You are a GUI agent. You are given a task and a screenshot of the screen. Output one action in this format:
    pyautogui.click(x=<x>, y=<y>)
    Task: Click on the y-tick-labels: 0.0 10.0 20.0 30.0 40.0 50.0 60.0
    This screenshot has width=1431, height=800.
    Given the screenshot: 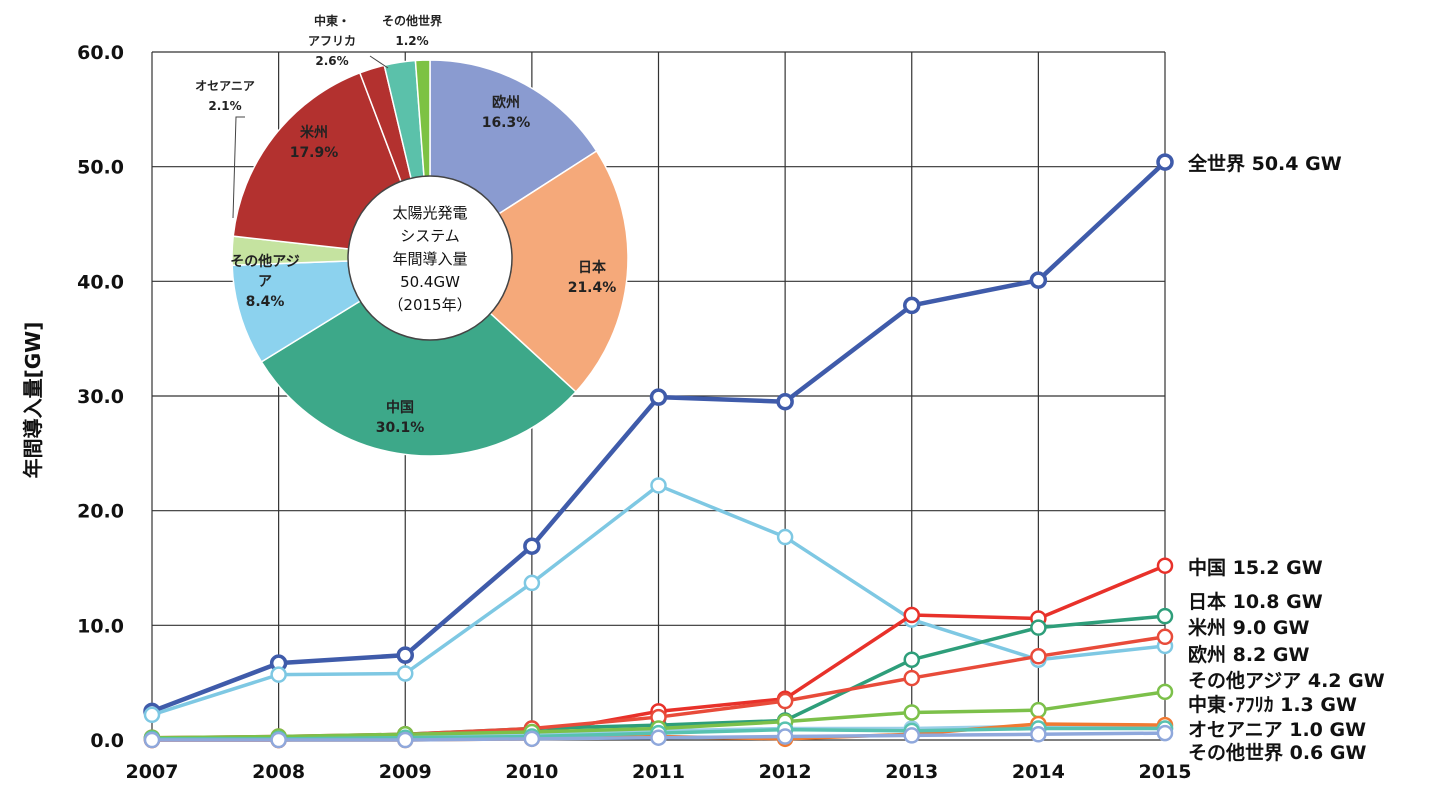 What is the action you would take?
    pyautogui.click(x=100, y=397)
    